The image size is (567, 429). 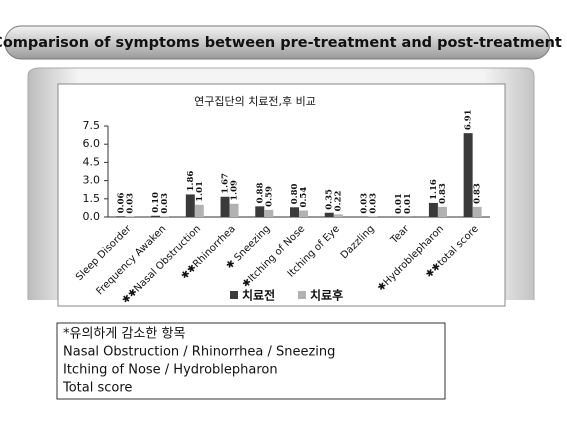 I want to click on value-label: 0.01, so click(x=408, y=203).